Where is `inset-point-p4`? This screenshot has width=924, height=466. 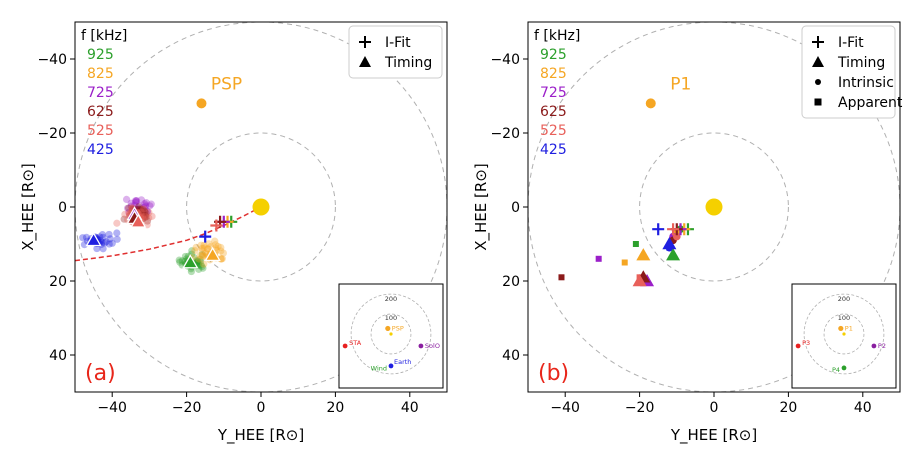 inset-point-p4 is located at coordinates (844, 368).